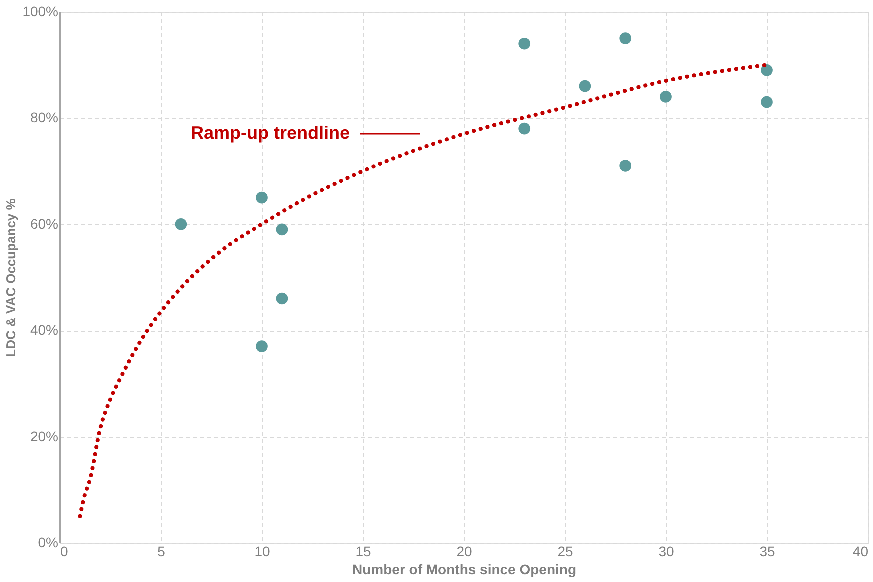  I want to click on x-tick-label: 15, so click(364, 552).